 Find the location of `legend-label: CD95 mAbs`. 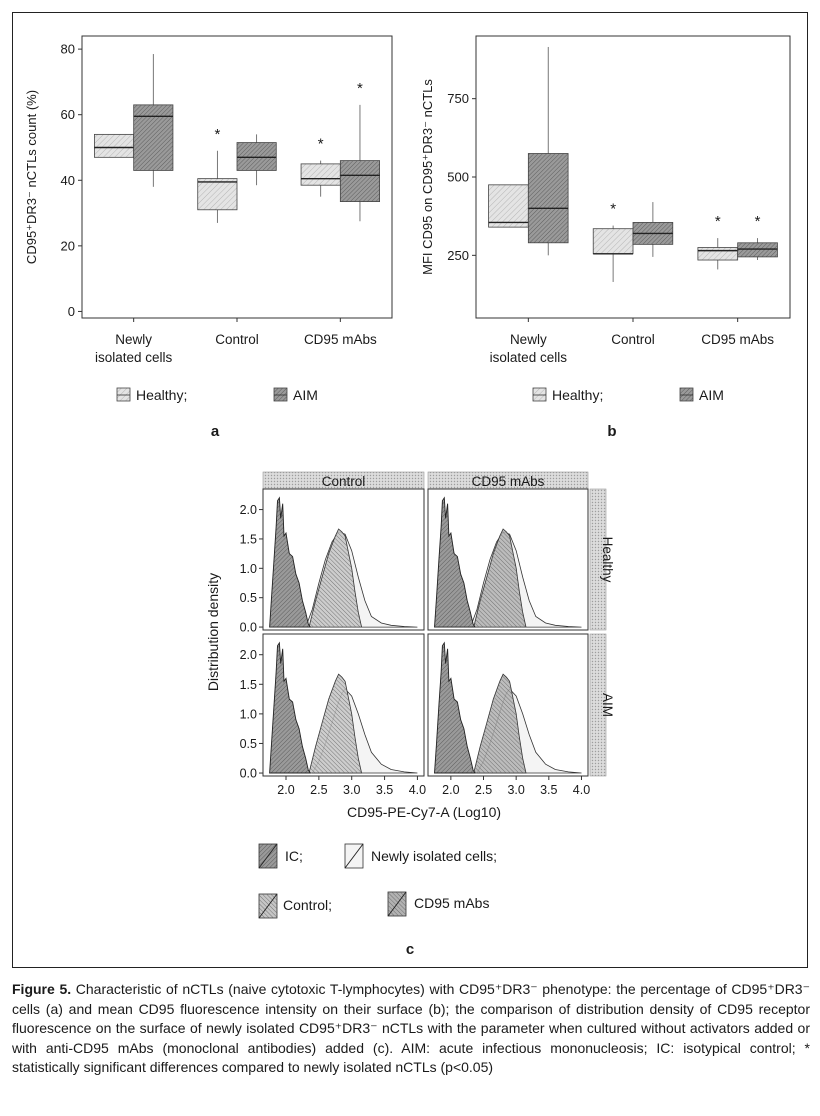

legend-label: CD95 mAbs is located at coordinates (451, 903).